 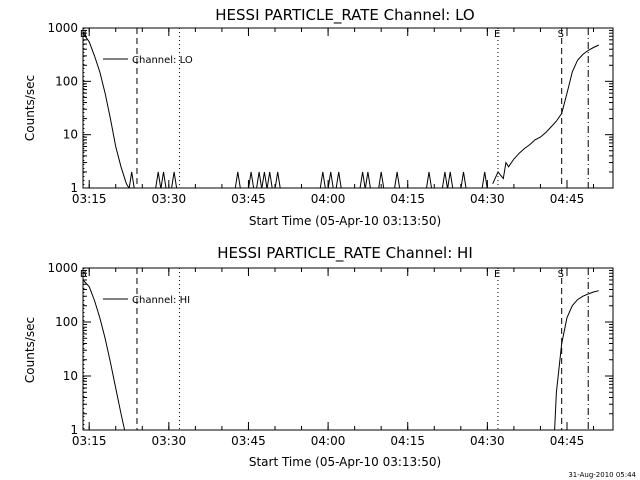 What do you see at coordinates (344, 15) in the screenshot?
I see `lo-chart-title: HESSI PARTICLE_RATE Channel: LO` at bounding box center [344, 15].